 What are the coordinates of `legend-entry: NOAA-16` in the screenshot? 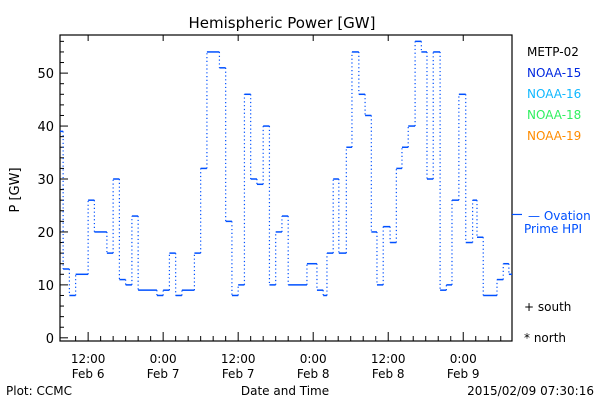 It's located at (554, 94).